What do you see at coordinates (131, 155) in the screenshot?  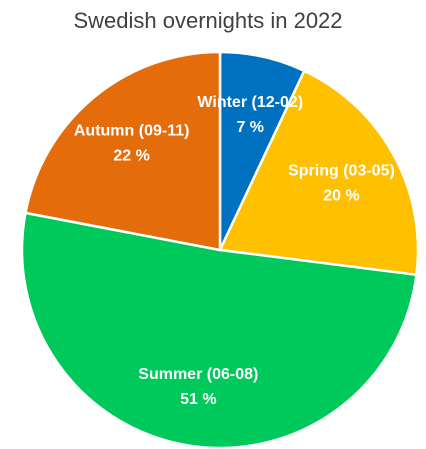 I see `slice-value-label: 22 %` at bounding box center [131, 155].